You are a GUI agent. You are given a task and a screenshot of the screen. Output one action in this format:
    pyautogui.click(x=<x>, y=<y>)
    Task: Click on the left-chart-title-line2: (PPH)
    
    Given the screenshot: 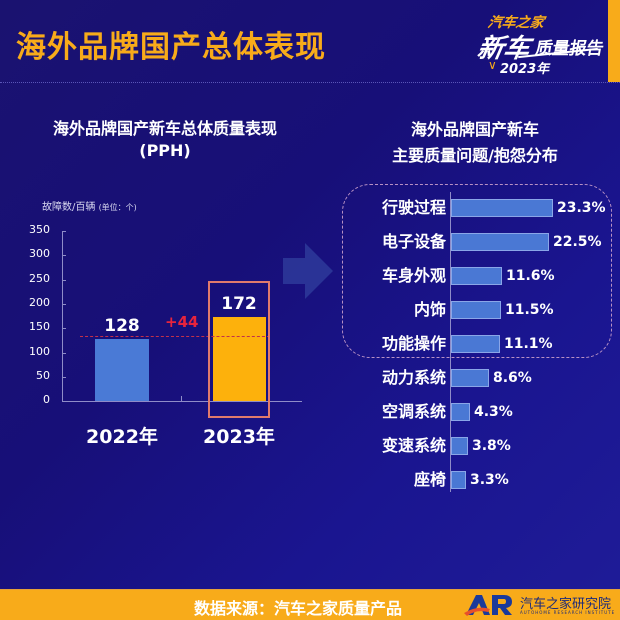 What is the action you would take?
    pyautogui.click(x=165, y=150)
    